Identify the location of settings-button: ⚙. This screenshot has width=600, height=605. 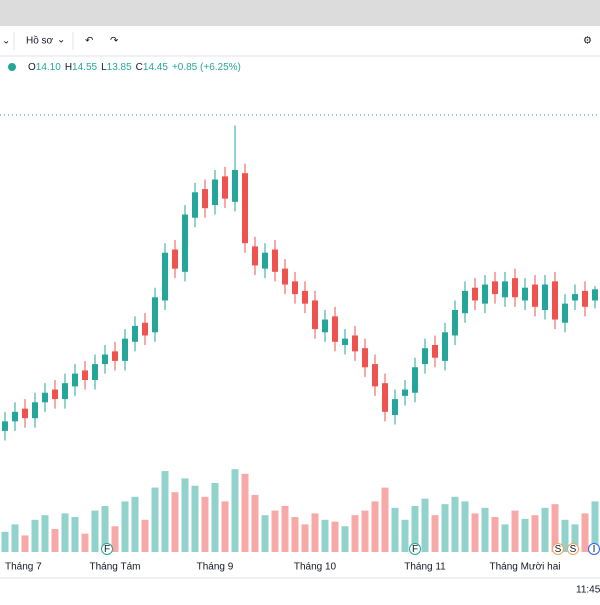
(587, 41).